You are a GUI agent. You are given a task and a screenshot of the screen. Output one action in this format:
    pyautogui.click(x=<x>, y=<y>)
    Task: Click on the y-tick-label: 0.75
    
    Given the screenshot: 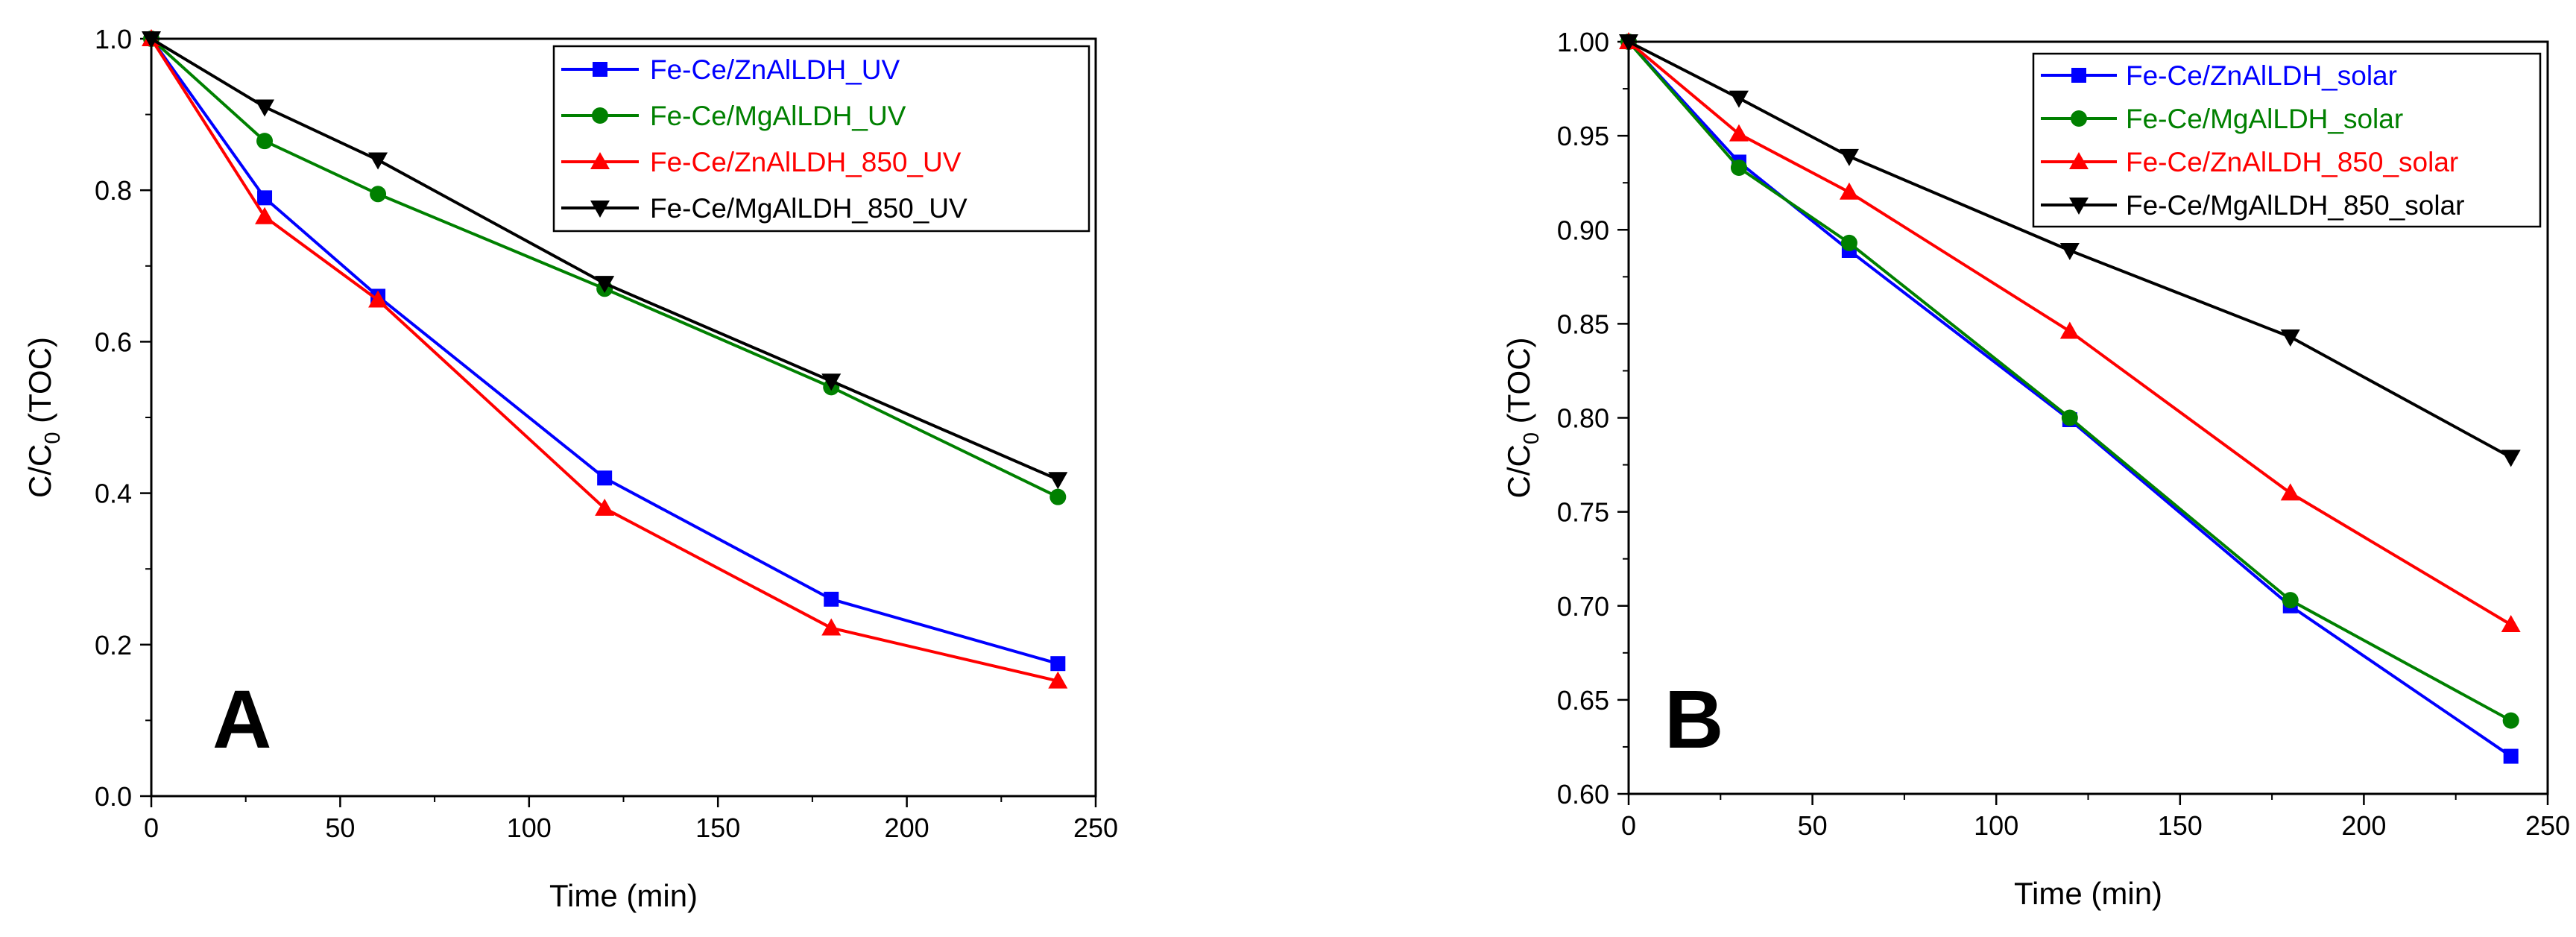 What is the action you would take?
    pyautogui.click(x=1583, y=513)
    